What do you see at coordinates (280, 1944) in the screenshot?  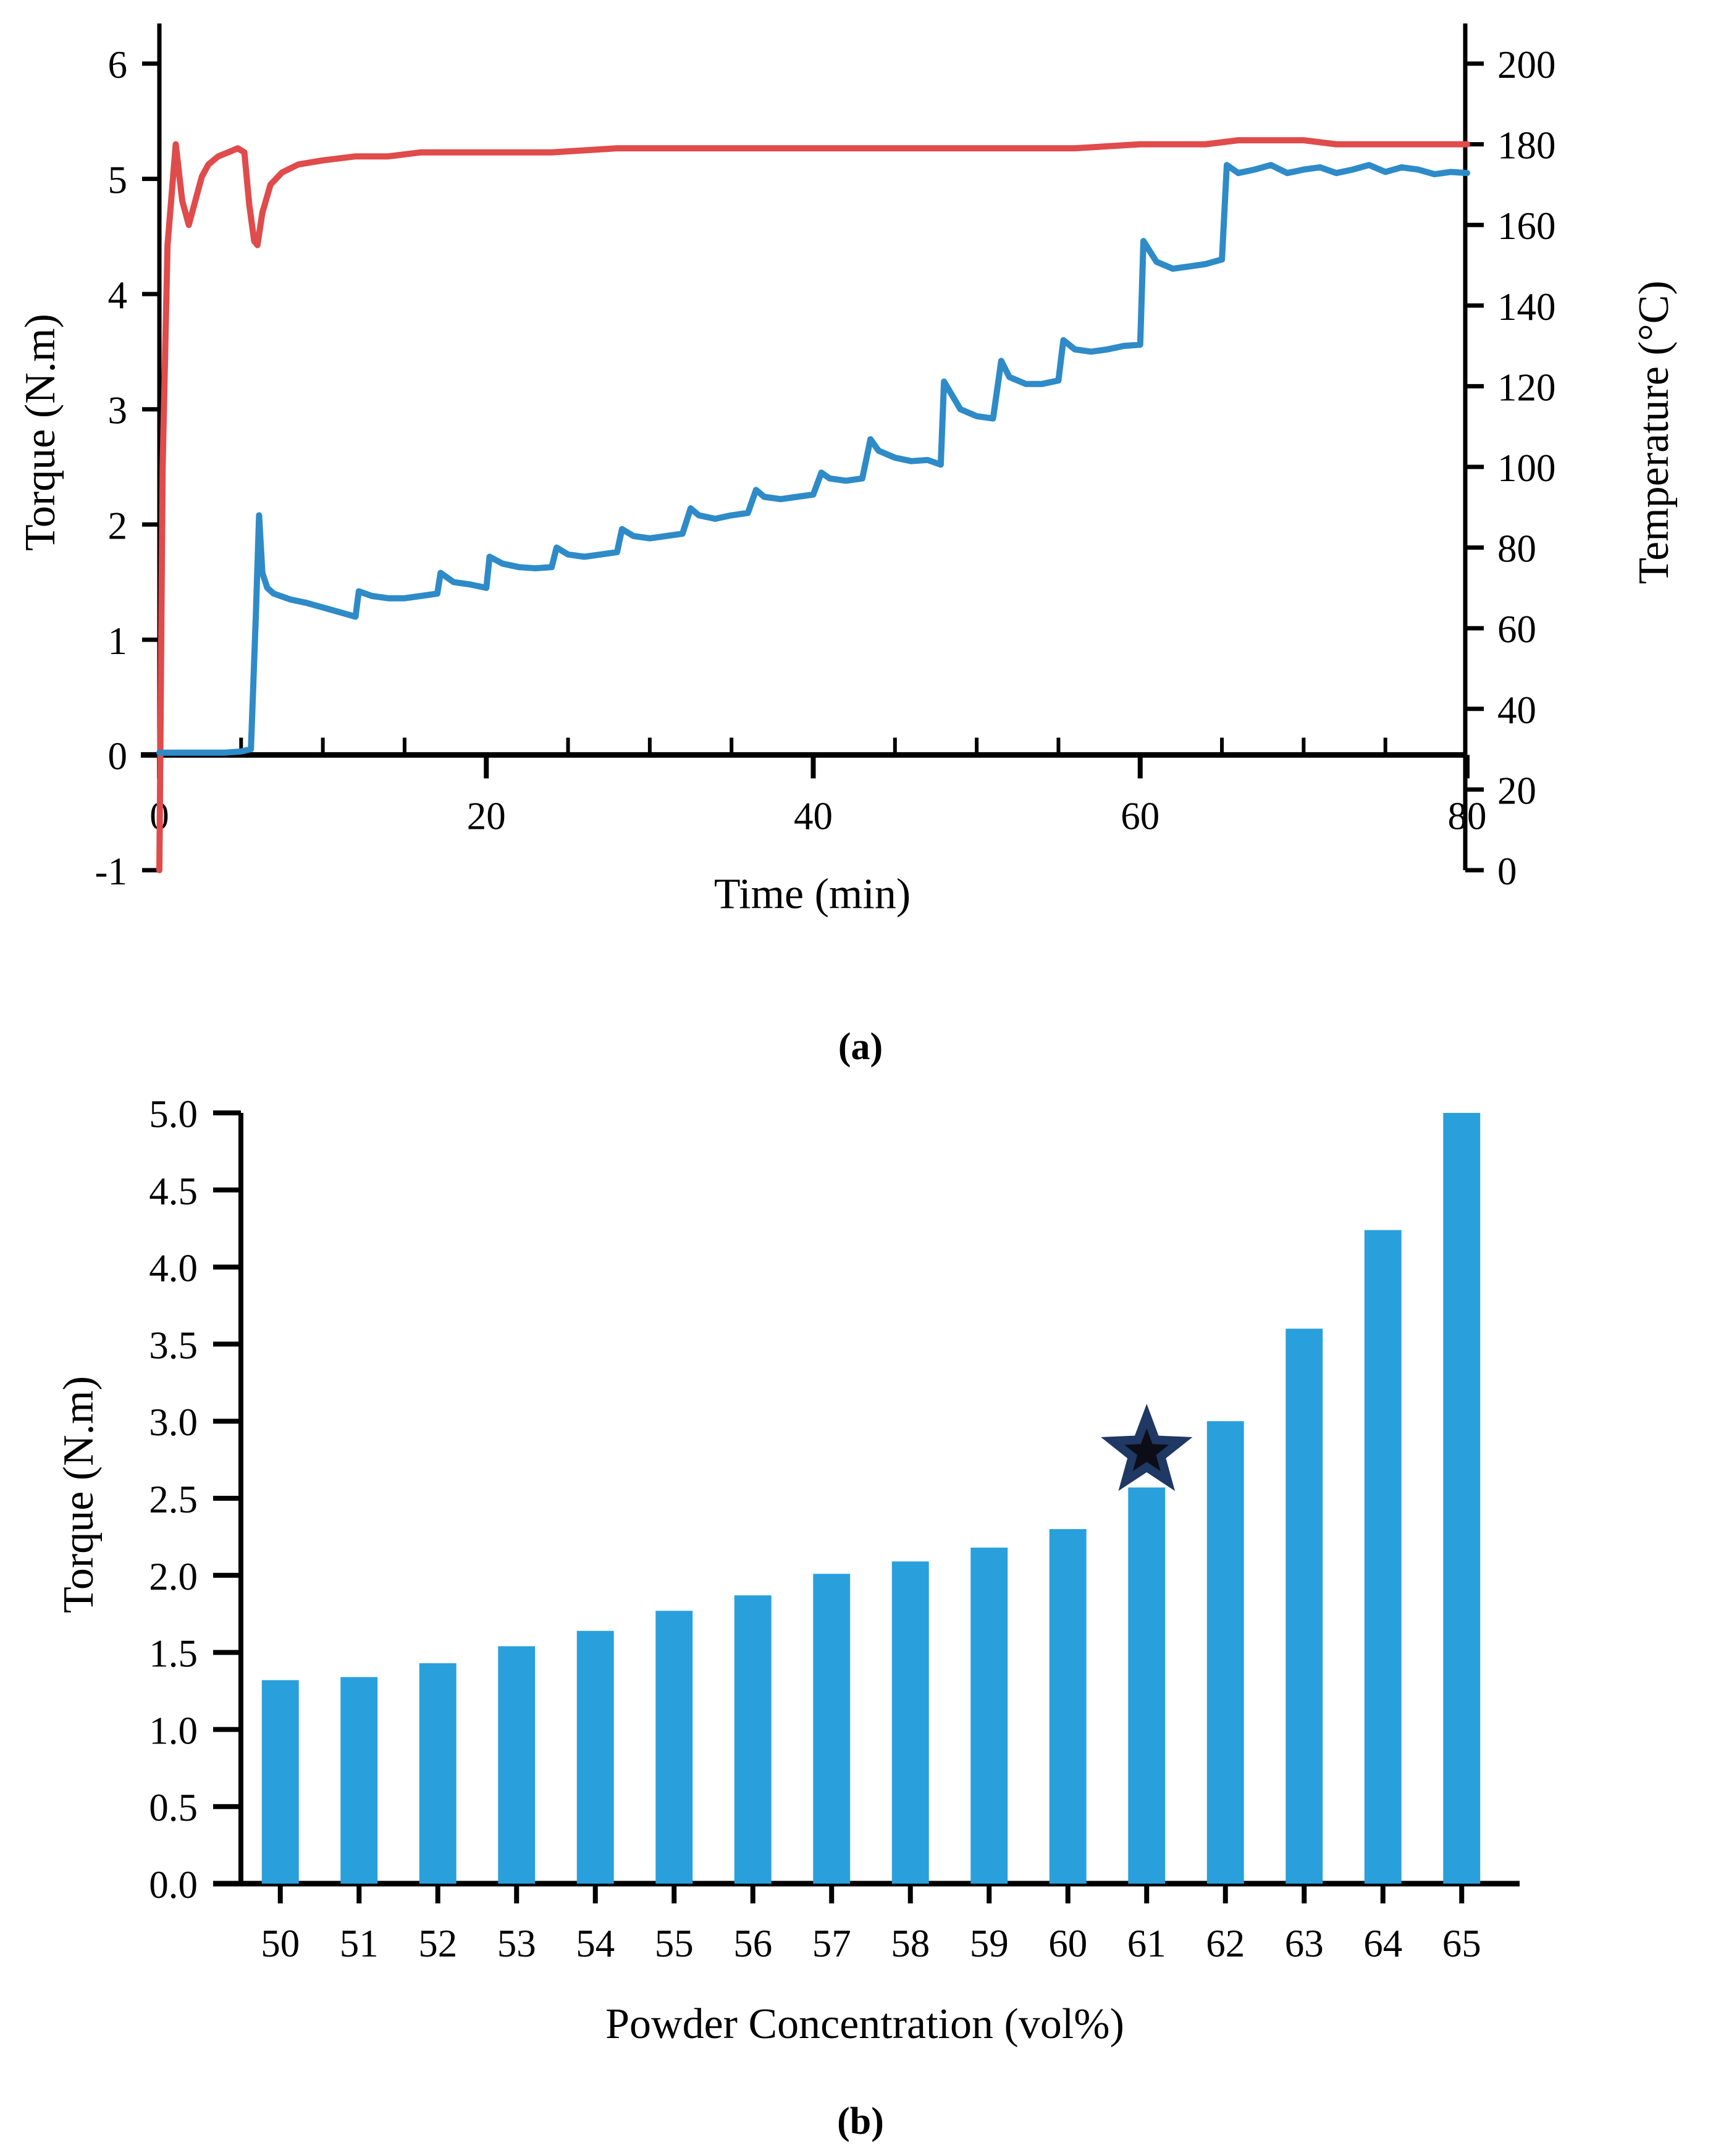 I see `x-axis-tick-label: 50` at bounding box center [280, 1944].